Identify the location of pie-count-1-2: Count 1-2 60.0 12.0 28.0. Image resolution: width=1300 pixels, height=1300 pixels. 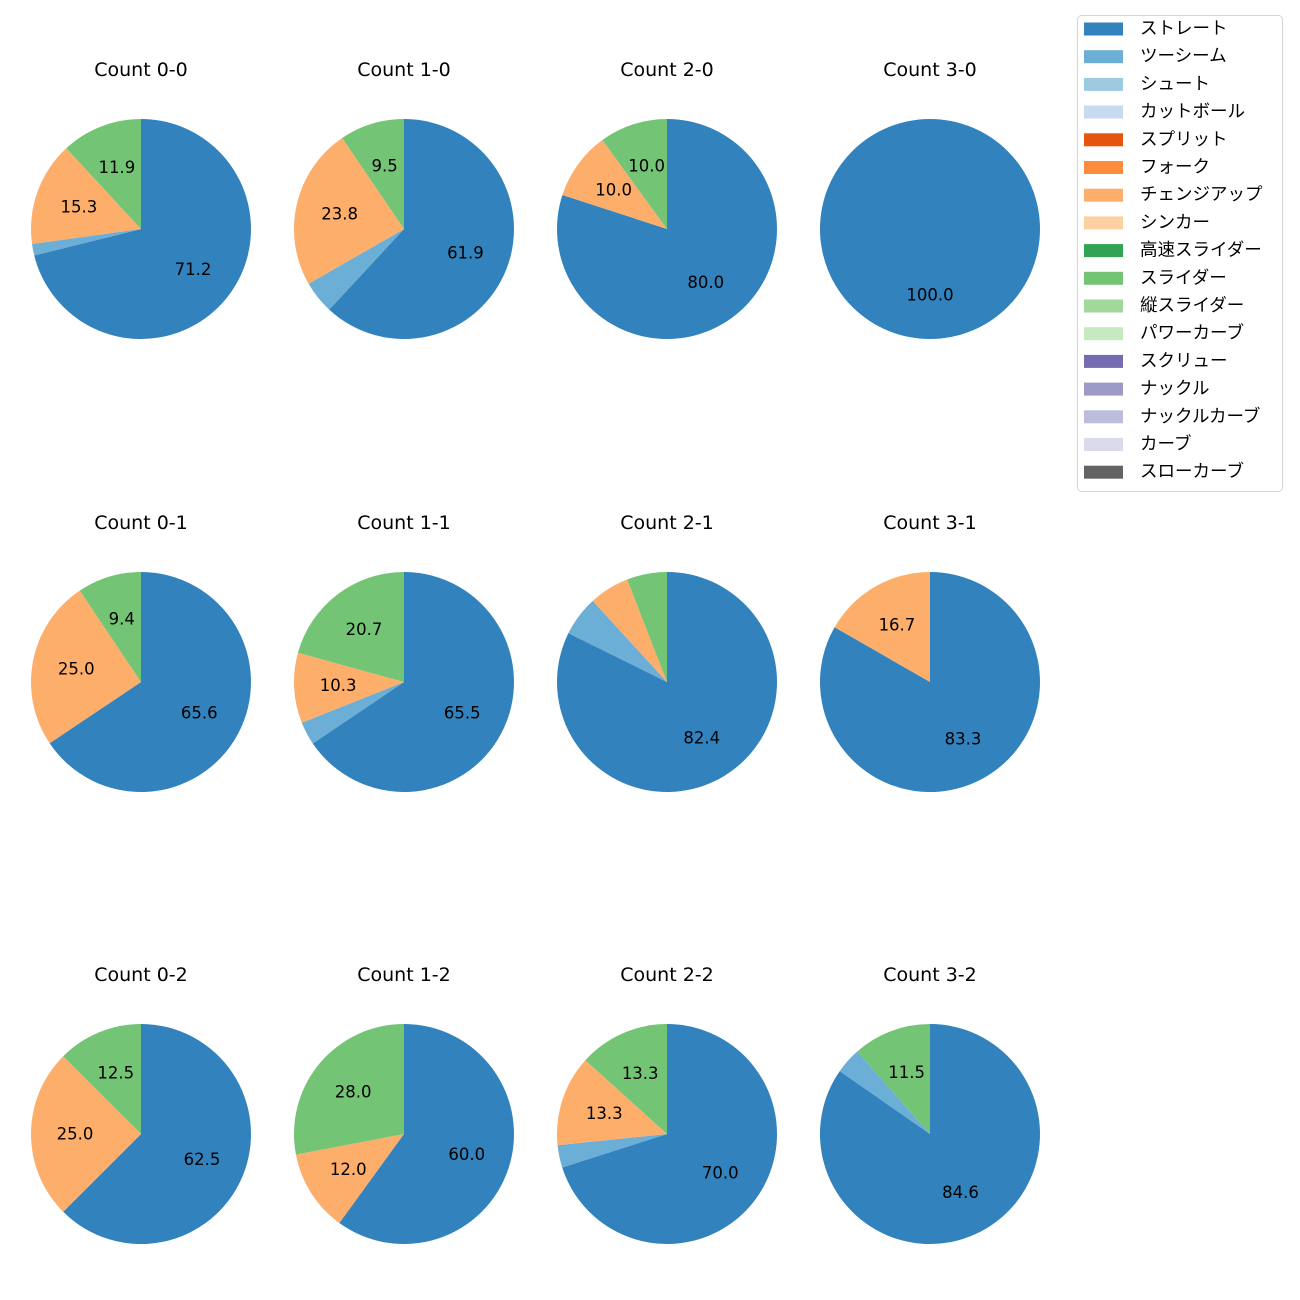
(404, 1104).